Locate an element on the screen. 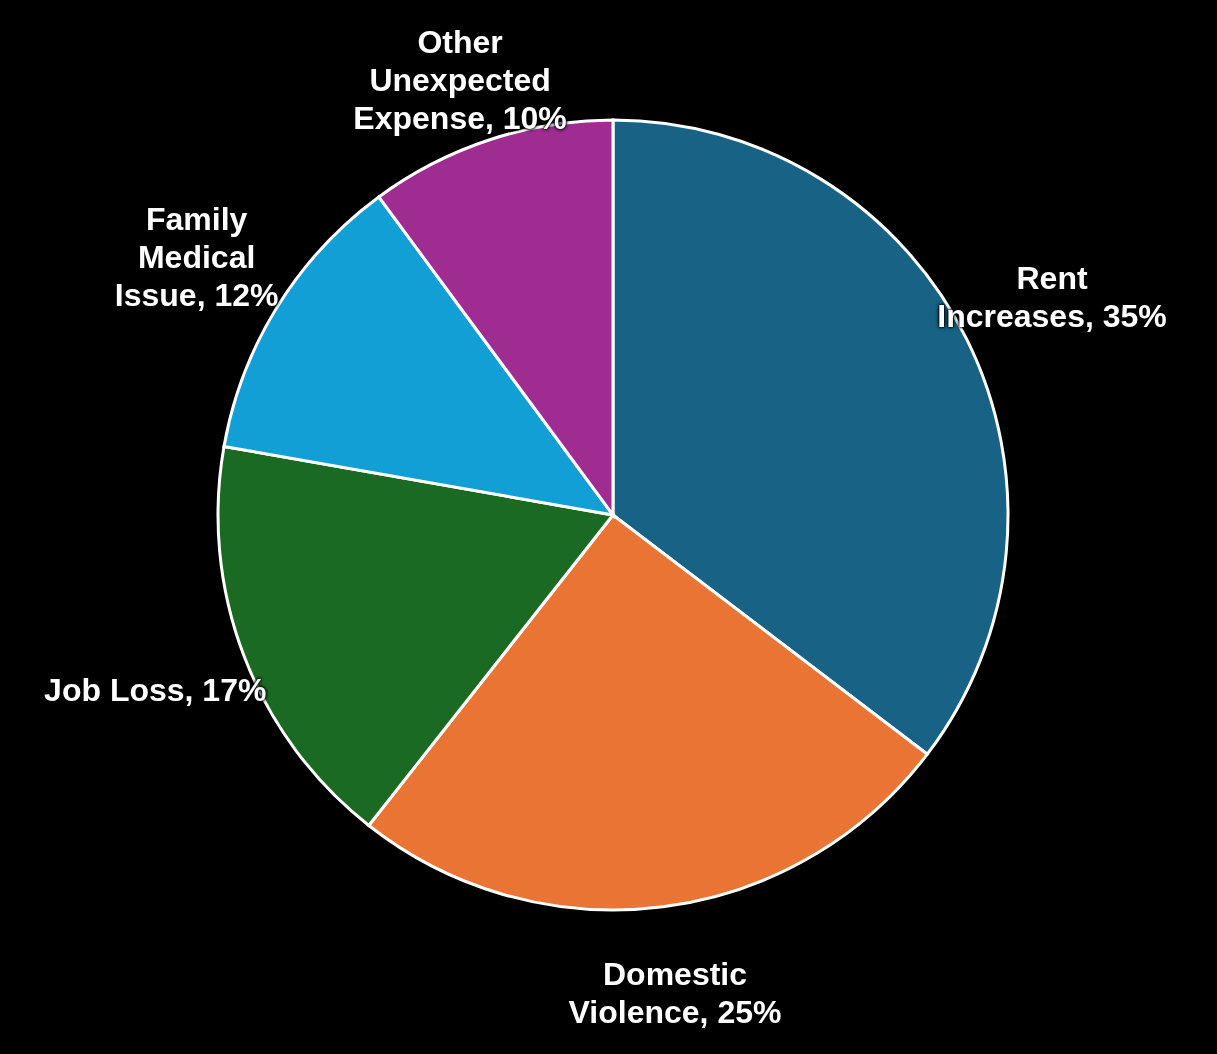 The width and height of the screenshot is (1217, 1054). slice-label: Other Unexpected Expense, 10% is located at coordinates (460, 80).